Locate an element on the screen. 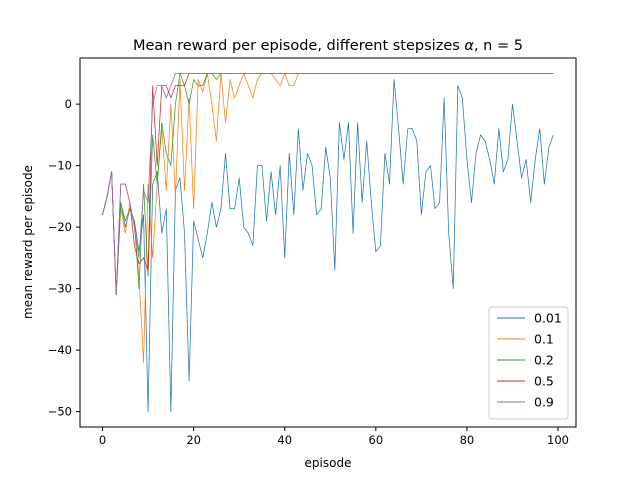 This screenshot has width=640, height=480. y-tick-label: −40 is located at coordinates (60, 350).